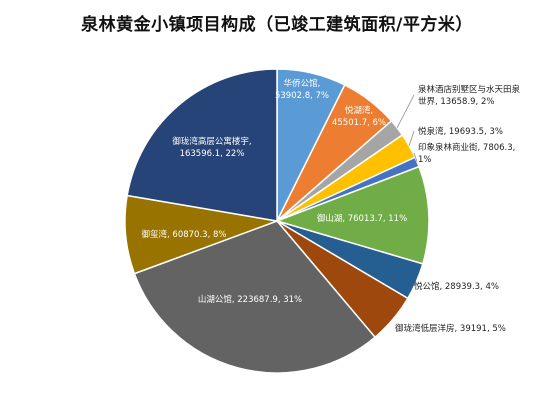  Describe the element at coordinates (469, 95) in the screenshot. I see `slice-label: 泉林酒店别墅区与水天田泉世界, 13658.9, 2%` at that location.